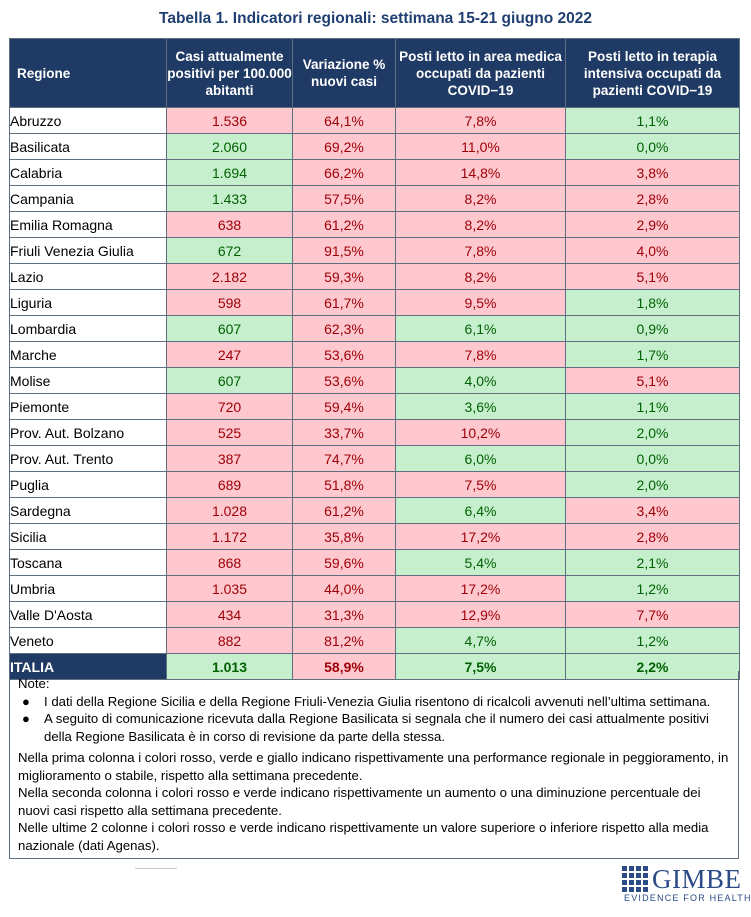 This screenshot has height=917, width=751. What do you see at coordinates (480, 510) in the screenshot?
I see `value-cell-c3: 6,4%` at bounding box center [480, 510].